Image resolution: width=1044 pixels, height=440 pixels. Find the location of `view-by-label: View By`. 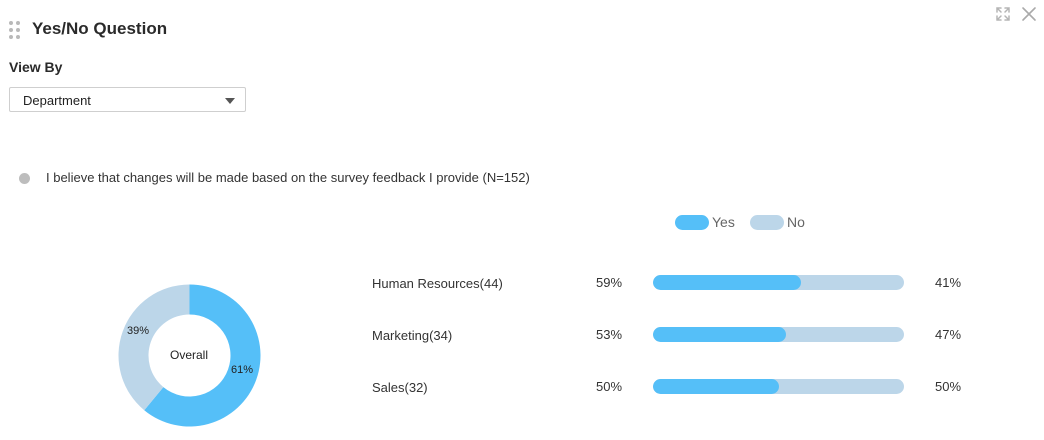

view-by-label: View By is located at coordinates (36, 67).